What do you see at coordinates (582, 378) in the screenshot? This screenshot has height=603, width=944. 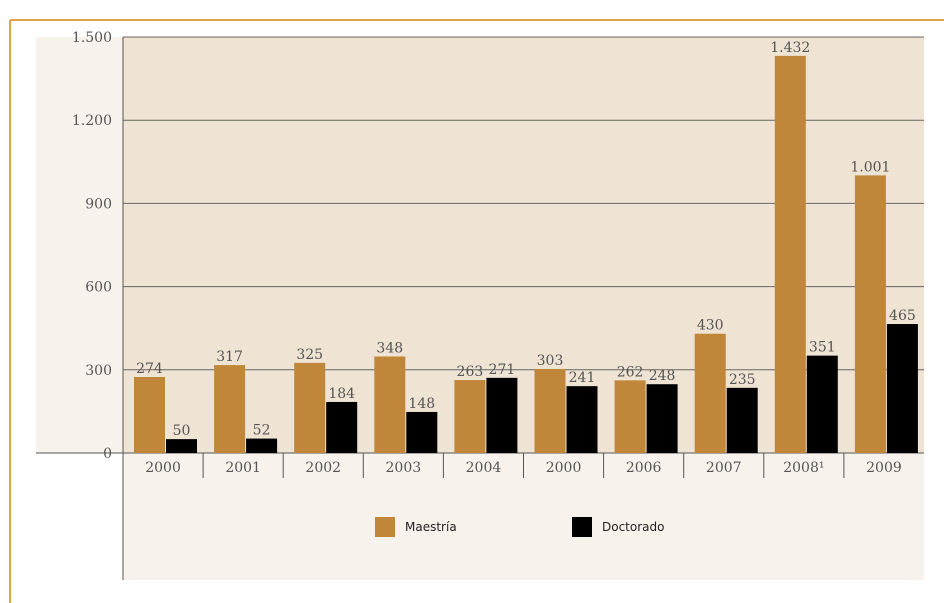 I see `value-label: 241` at bounding box center [582, 378].